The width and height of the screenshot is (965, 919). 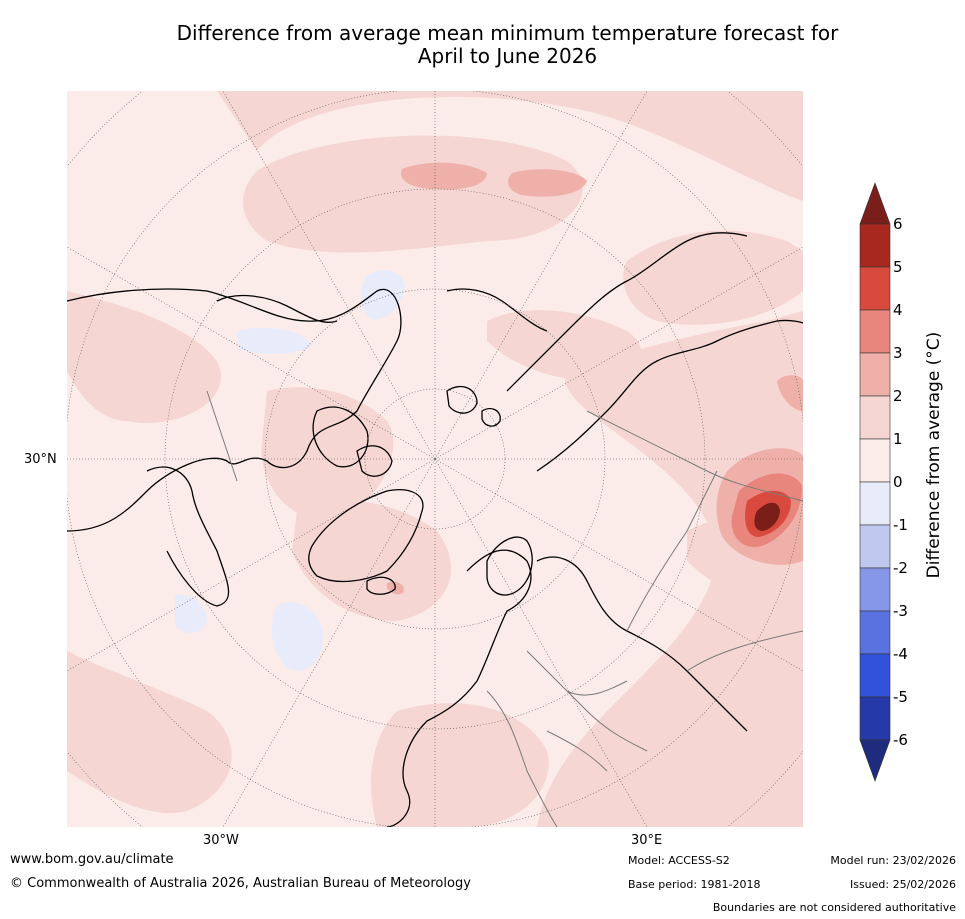 I want to click on anomaly-neg-regions, so click(x=290, y=470).